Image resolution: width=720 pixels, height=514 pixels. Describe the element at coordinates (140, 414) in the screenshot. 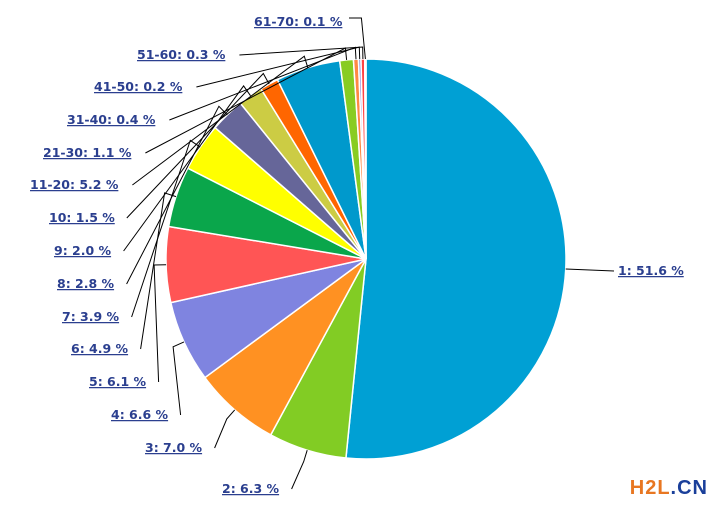

I see `slice-label-4: 4: 6.6 %` at that location.